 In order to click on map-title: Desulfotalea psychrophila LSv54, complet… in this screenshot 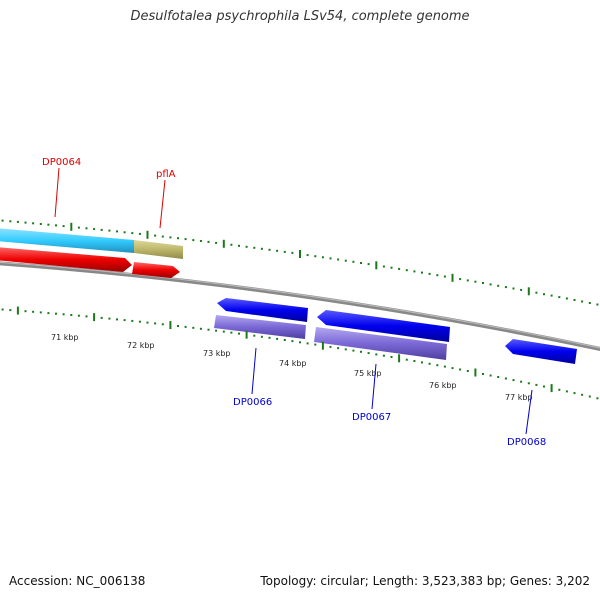, I will do `click(300, 16)`.